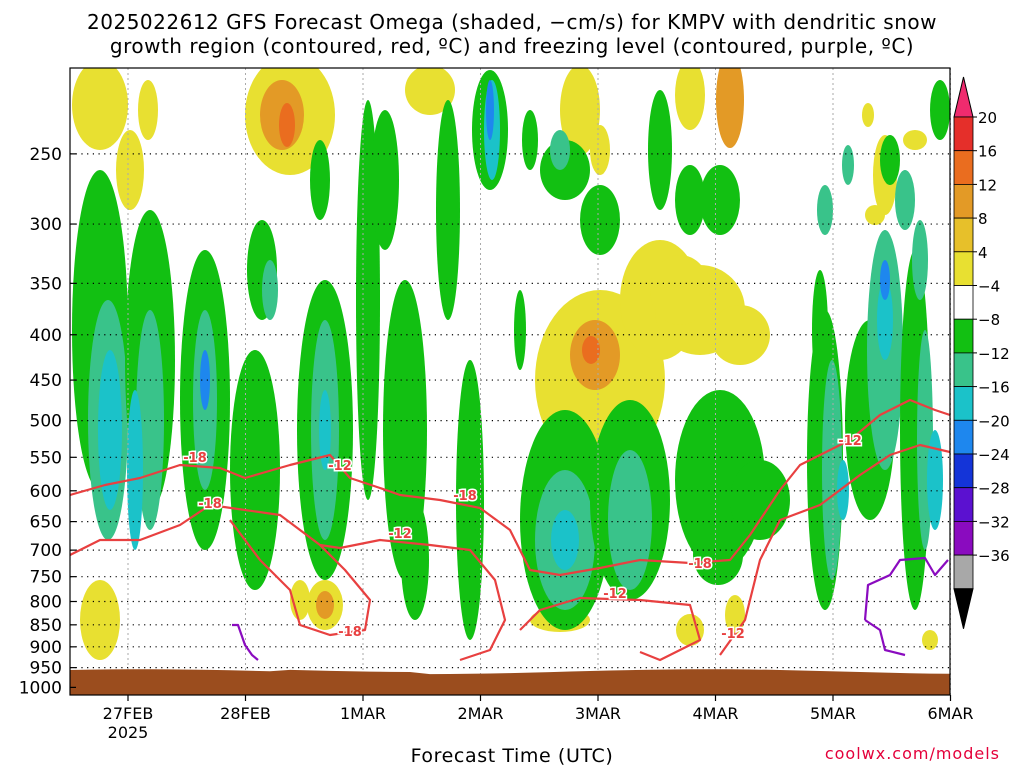 The width and height of the screenshot is (1024, 768). What do you see at coordinates (46, 578) in the screenshot?
I see `y-tick-label: 750` at bounding box center [46, 578].